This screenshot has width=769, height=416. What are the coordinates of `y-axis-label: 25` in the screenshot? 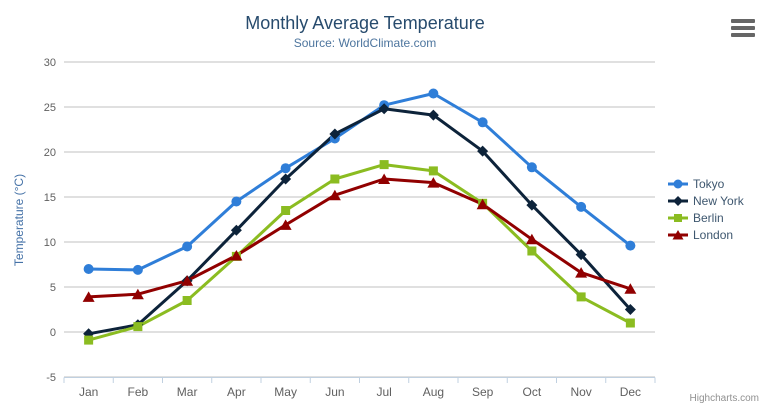 It's located at (50, 108).